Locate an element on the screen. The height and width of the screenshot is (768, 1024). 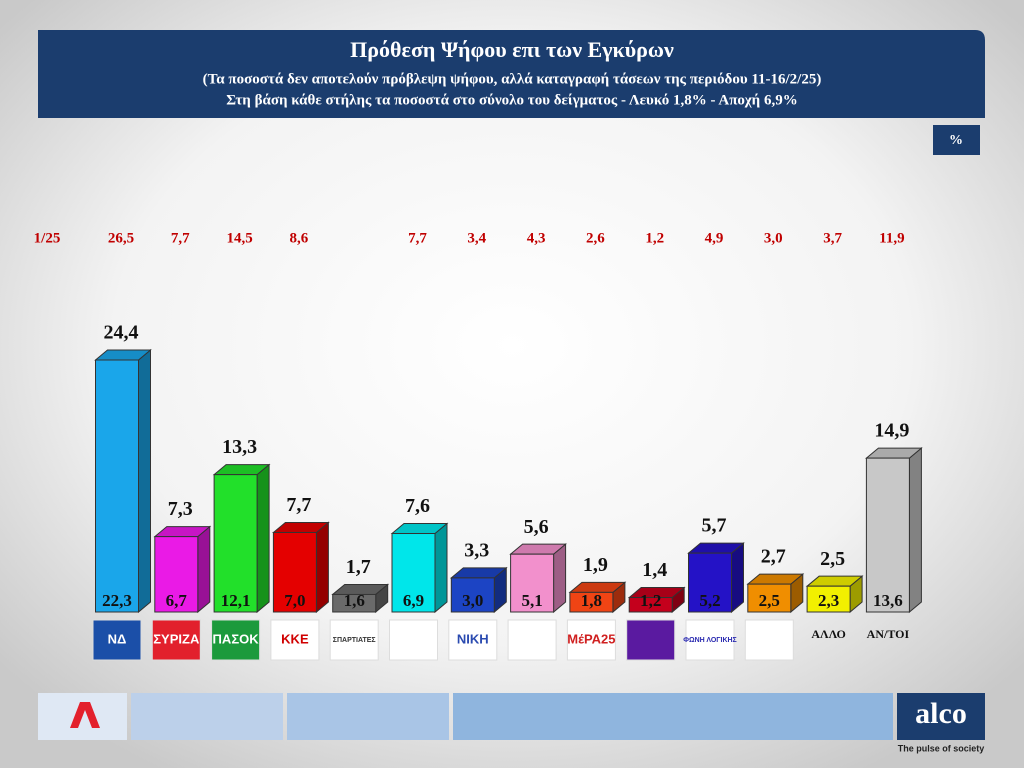
value-label: 5,6 is located at coordinates (536, 527).